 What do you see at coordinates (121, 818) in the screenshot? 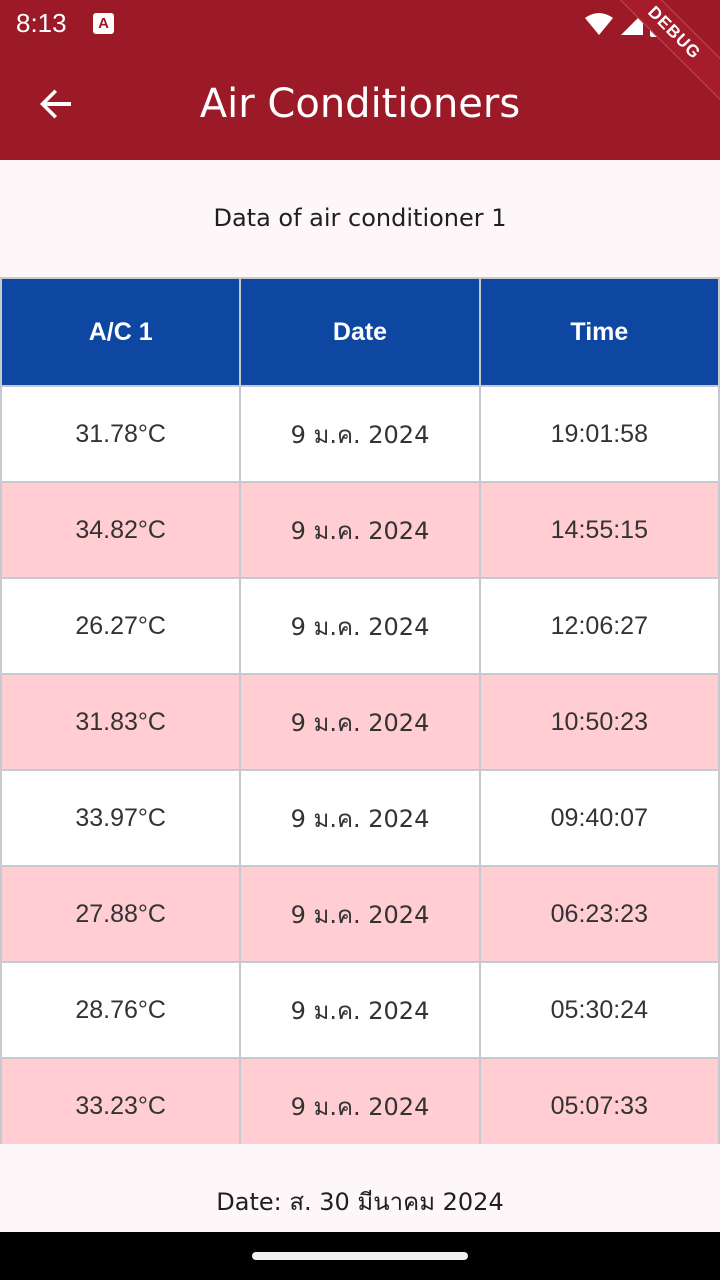
I see `temperature-cell: 33.97°C` at bounding box center [121, 818].